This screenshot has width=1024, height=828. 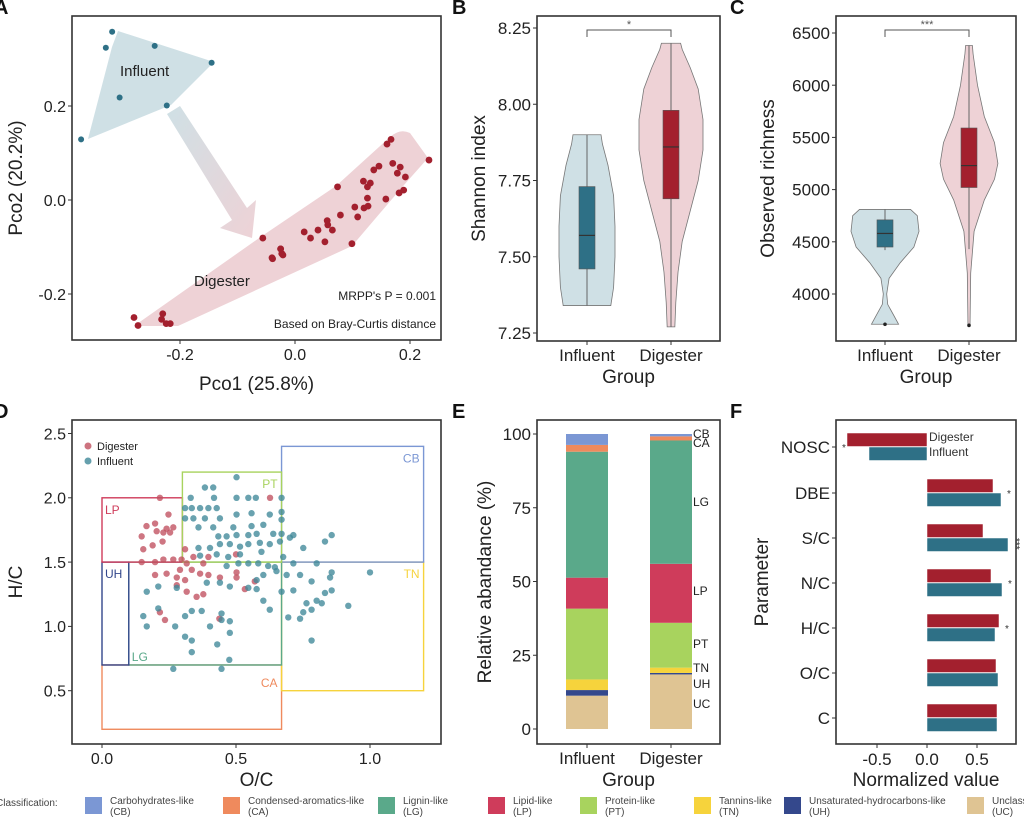 What do you see at coordinates (587, 355) in the screenshot?
I see `x-tick-label: Influent` at bounding box center [587, 355].